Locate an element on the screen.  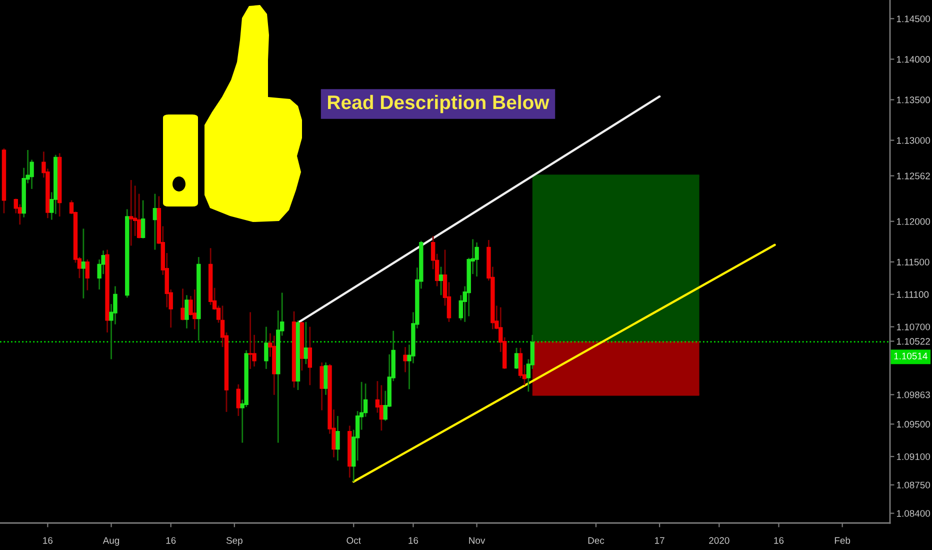
y-tick-label: 1.14500 is located at coordinates (913, 18).